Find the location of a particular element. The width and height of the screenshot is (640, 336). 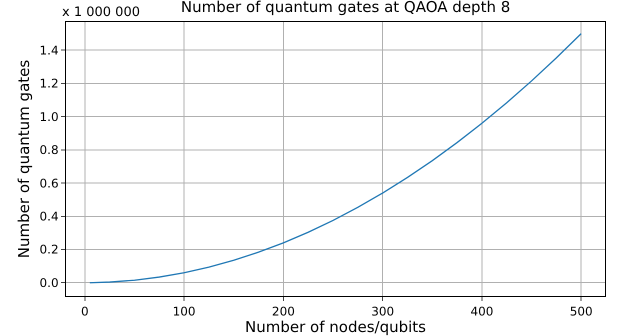

text: x 1 000 000 is located at coordinates (101, 12).